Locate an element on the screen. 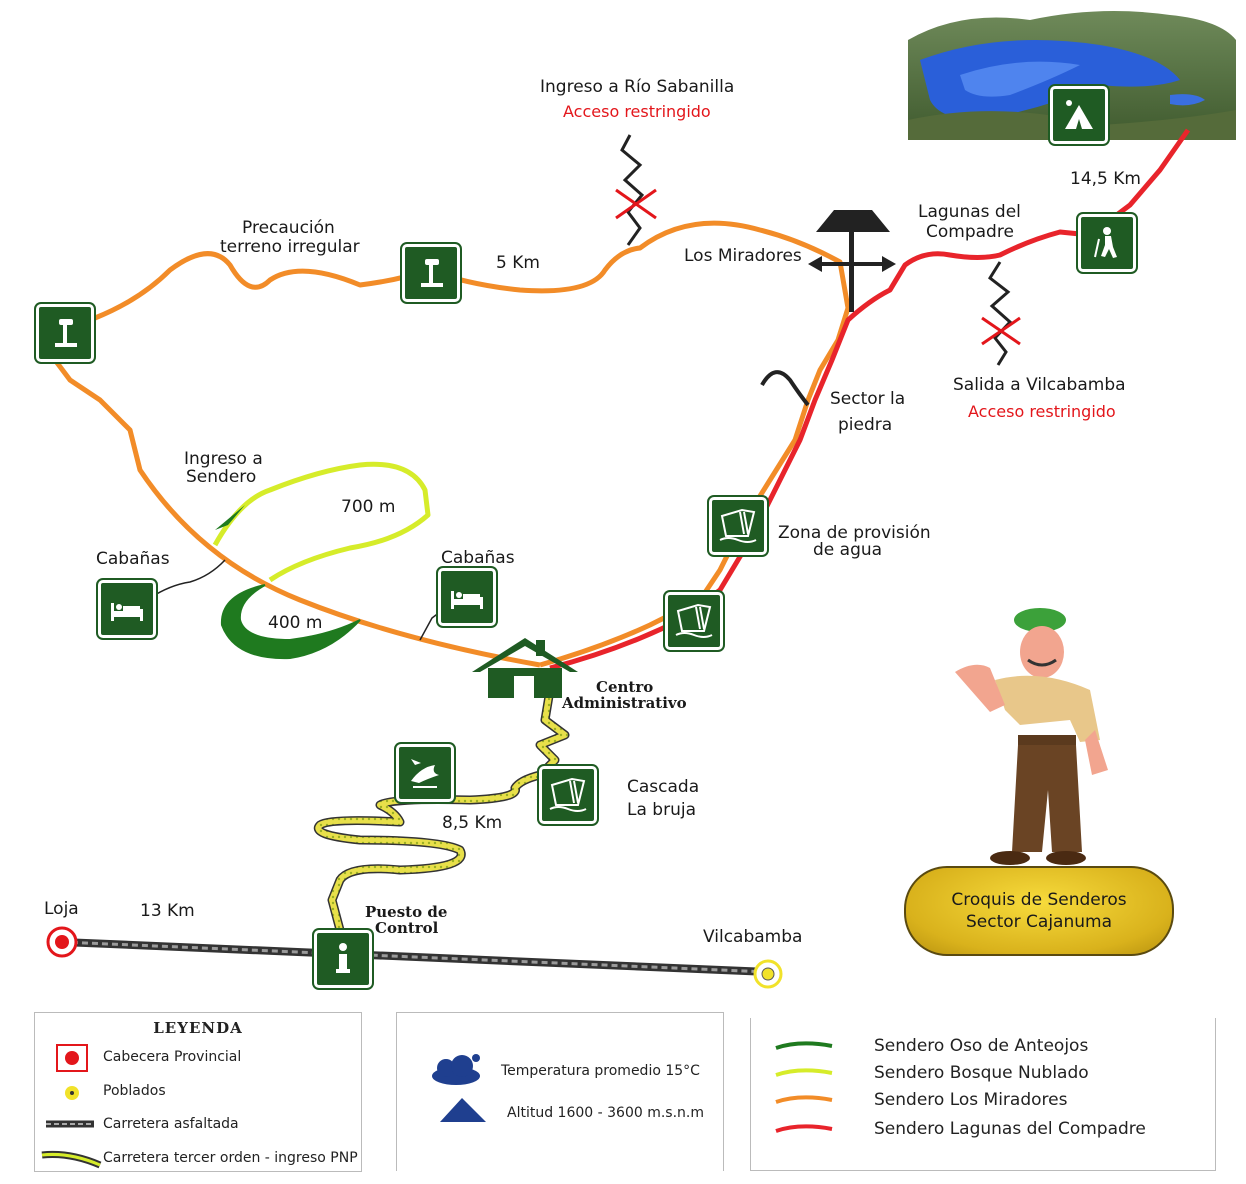 The height and width of the screenshot is (1184, 1246). cabin-sign-left is located at coordinates (127, 609).